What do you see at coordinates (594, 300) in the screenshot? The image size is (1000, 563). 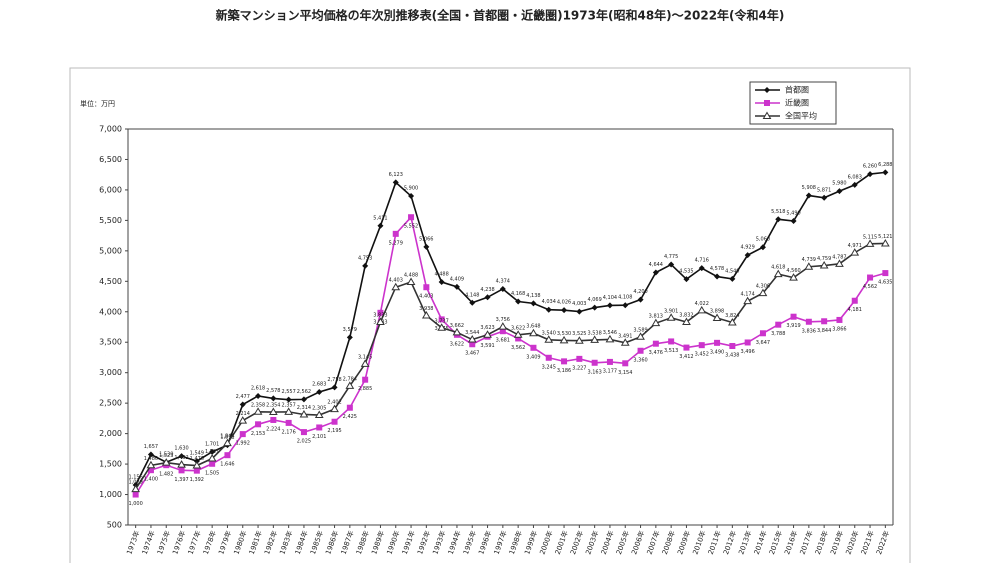 I see `data-label: 4,069` at bounding box center [594, 300].